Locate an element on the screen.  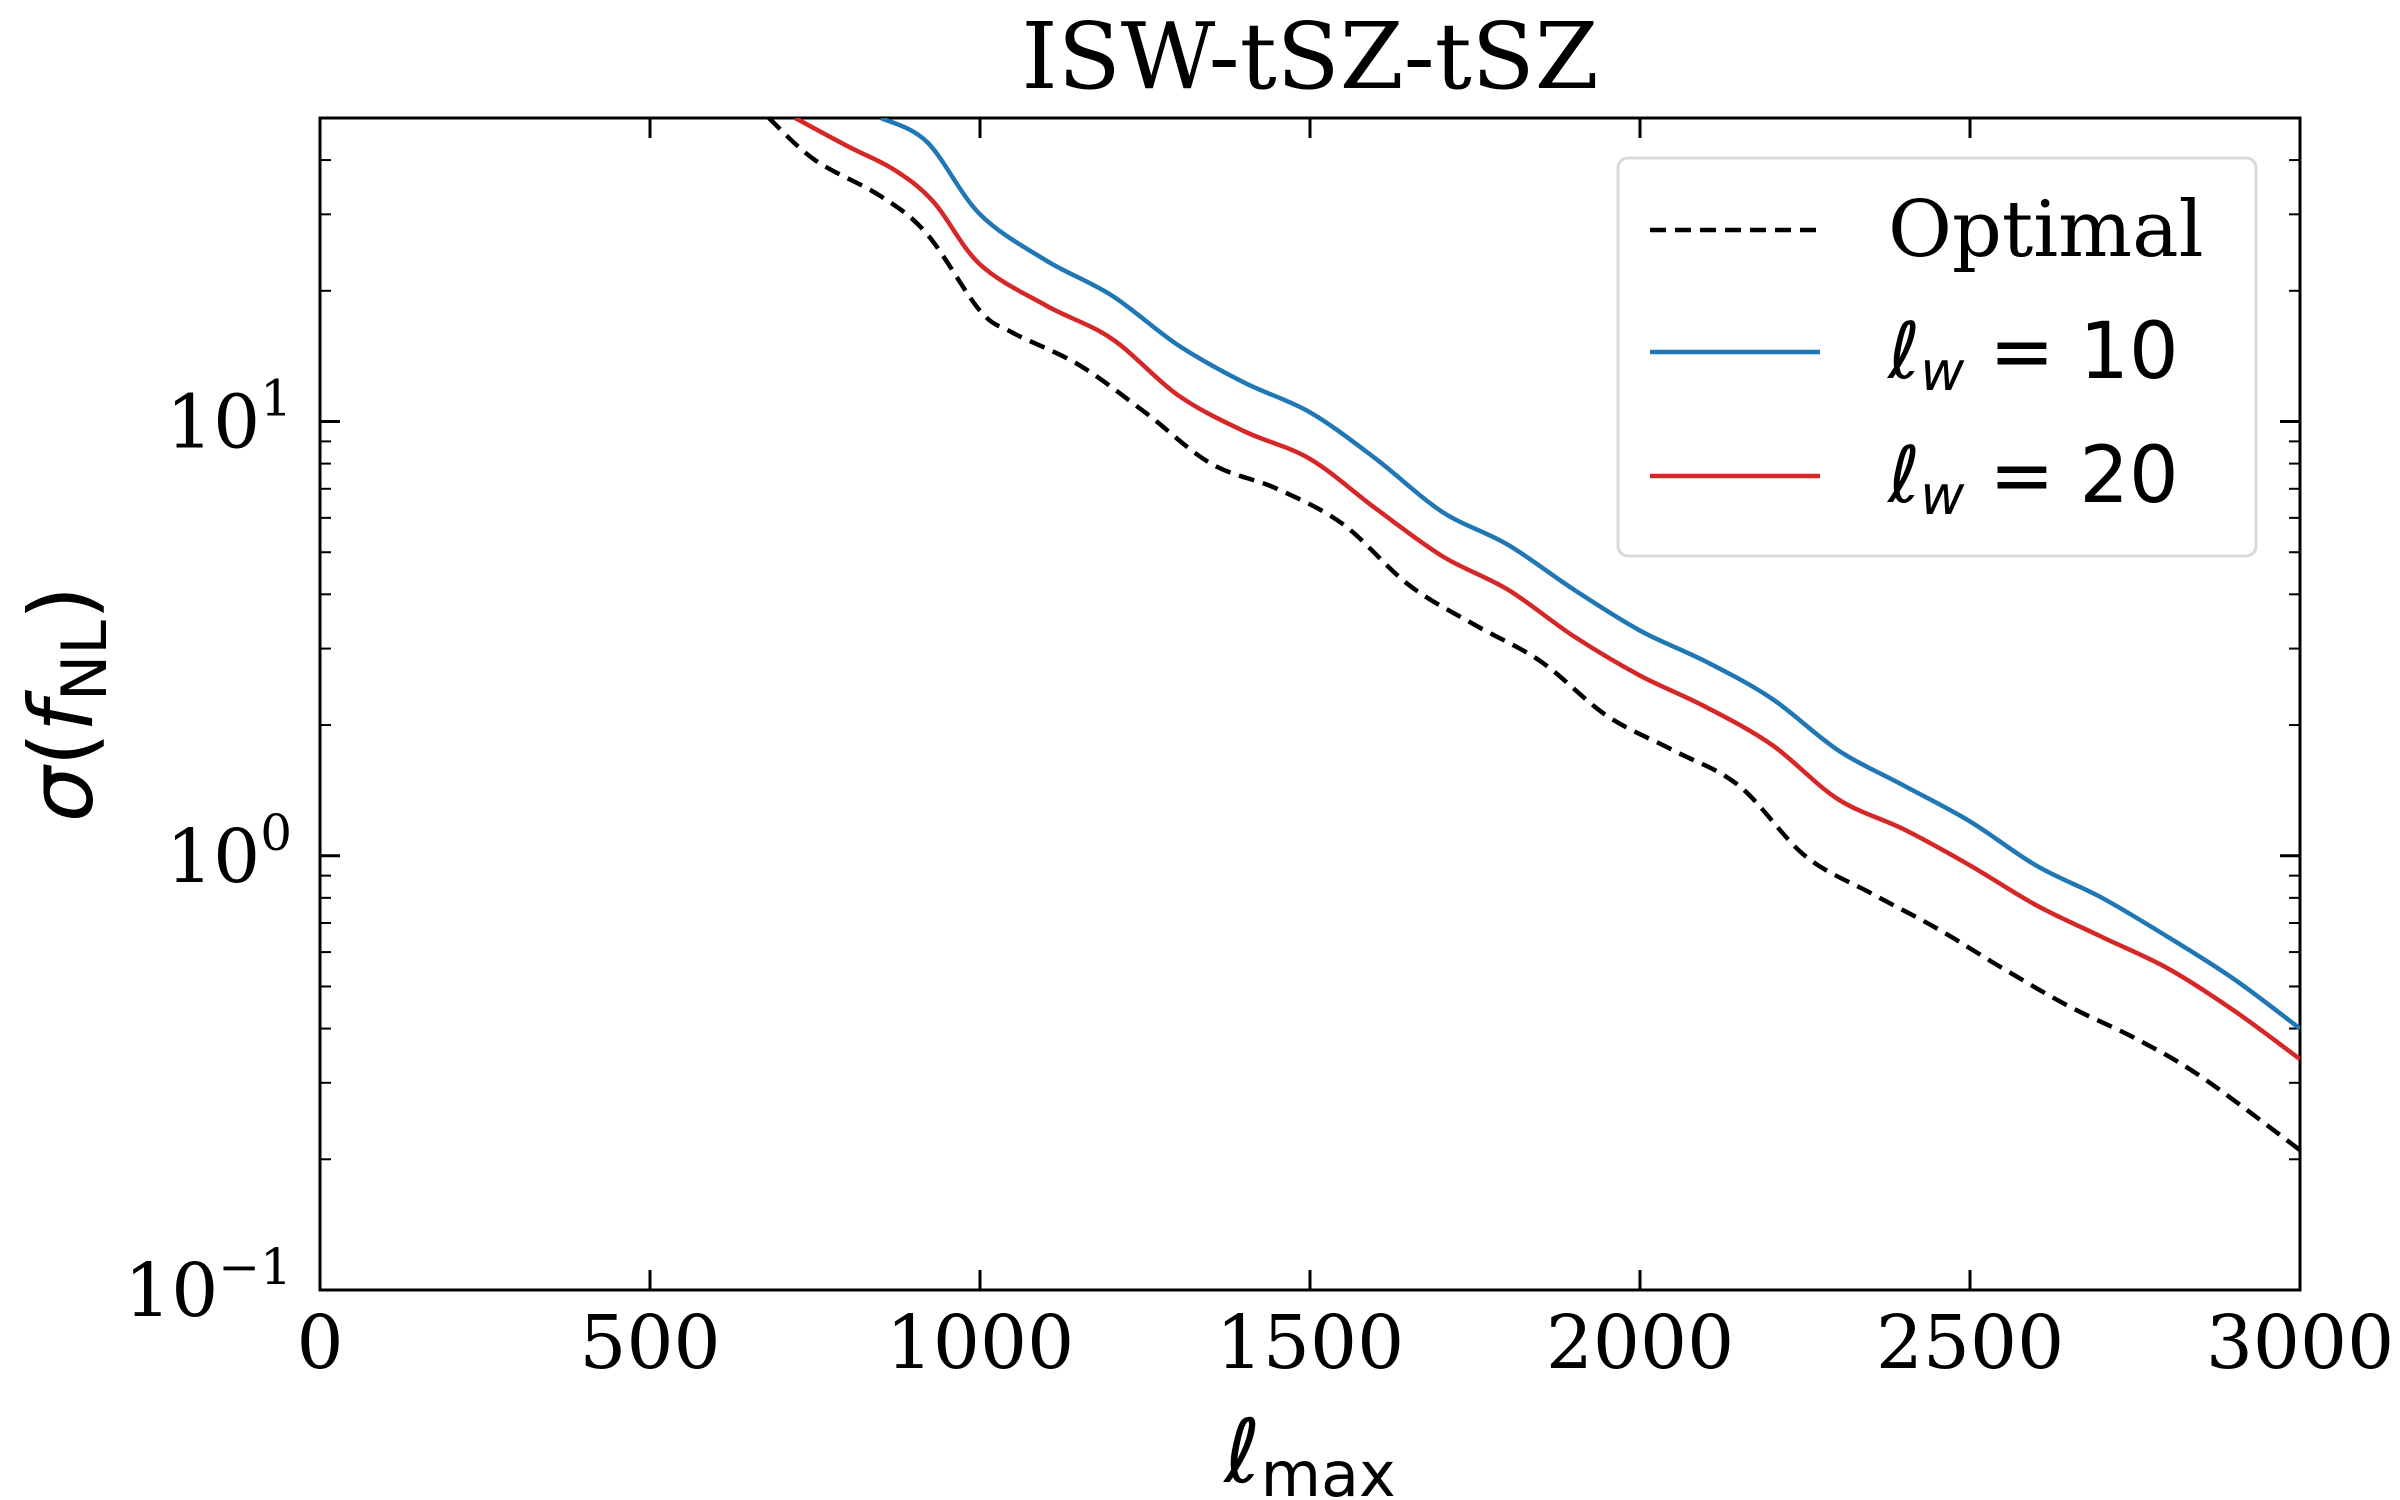
legend-entry-lw20: ℓw = 20 is located at coordinates (2032, 479).